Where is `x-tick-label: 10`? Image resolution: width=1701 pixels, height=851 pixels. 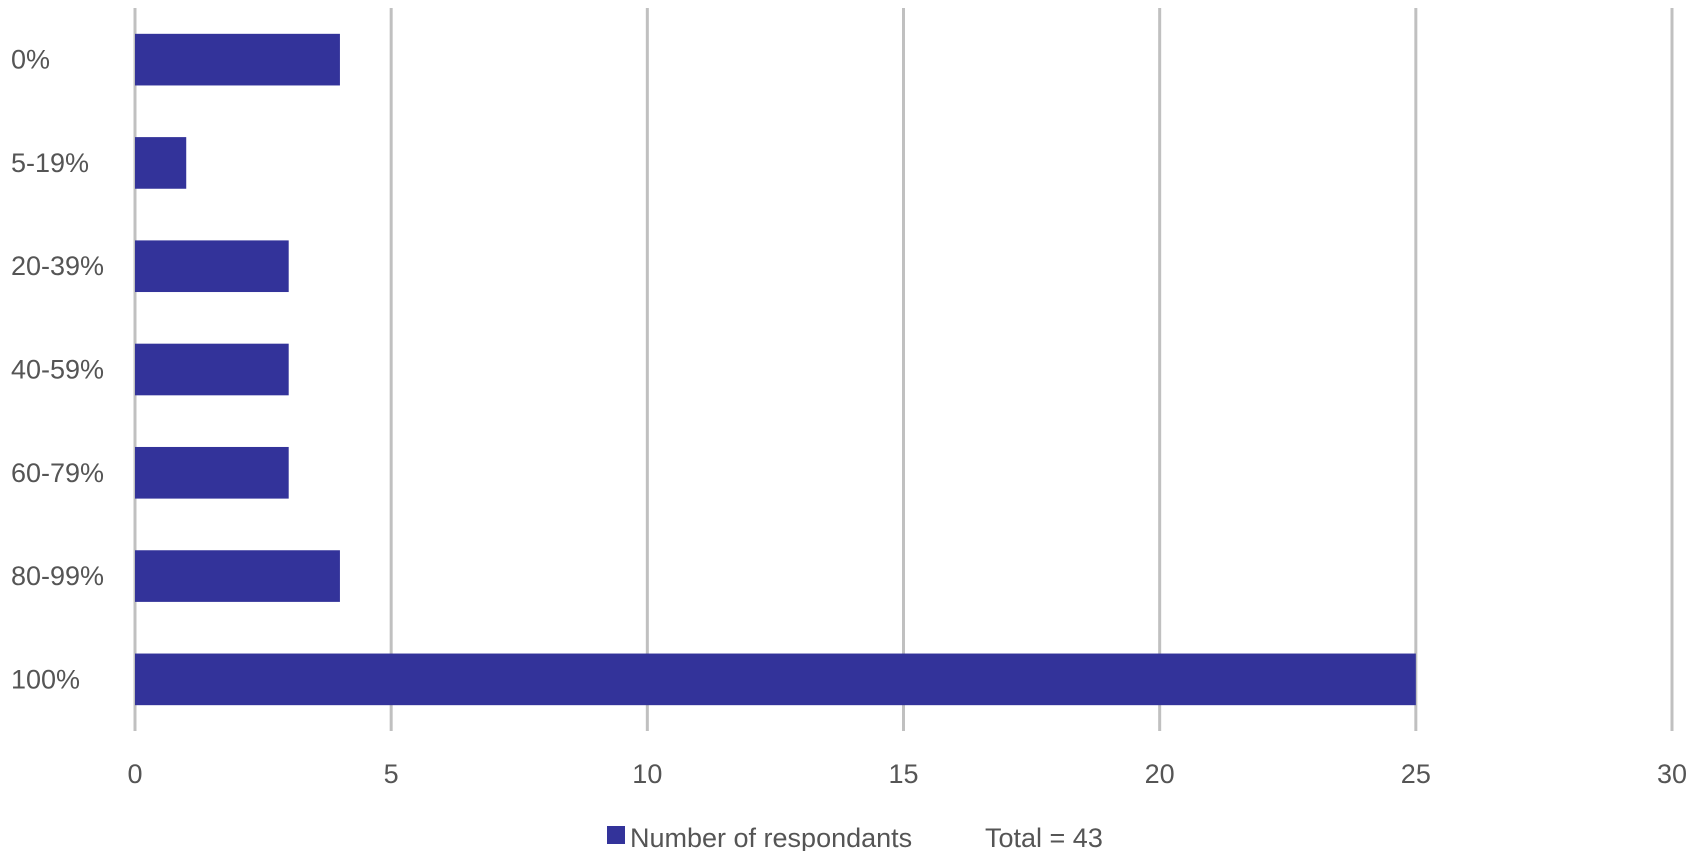 x-tick-label: 10 is located at coordinates (647, 774).